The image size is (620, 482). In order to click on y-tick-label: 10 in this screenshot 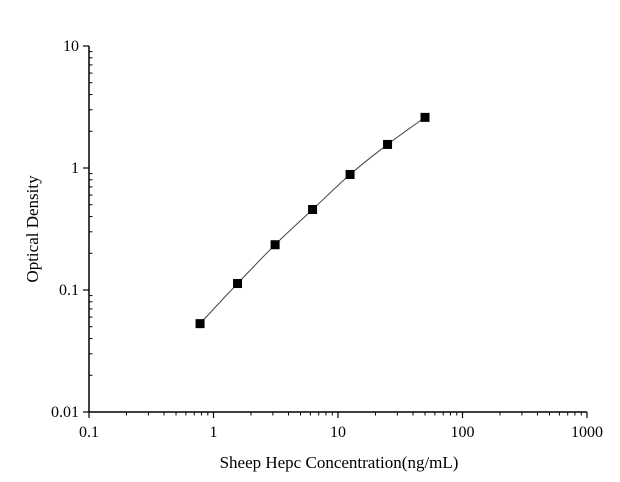, I will do `click(71, 46)`.